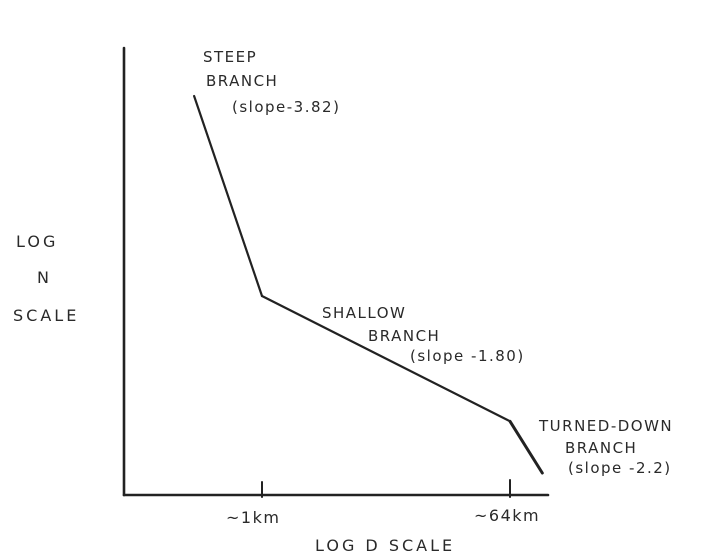 The image size is (702, 553). What do you see at coordinates (467, 356) in the screenshot?
I see `shallow-branch-slope: (slope -1.80)` at bounding box center [467, 356].